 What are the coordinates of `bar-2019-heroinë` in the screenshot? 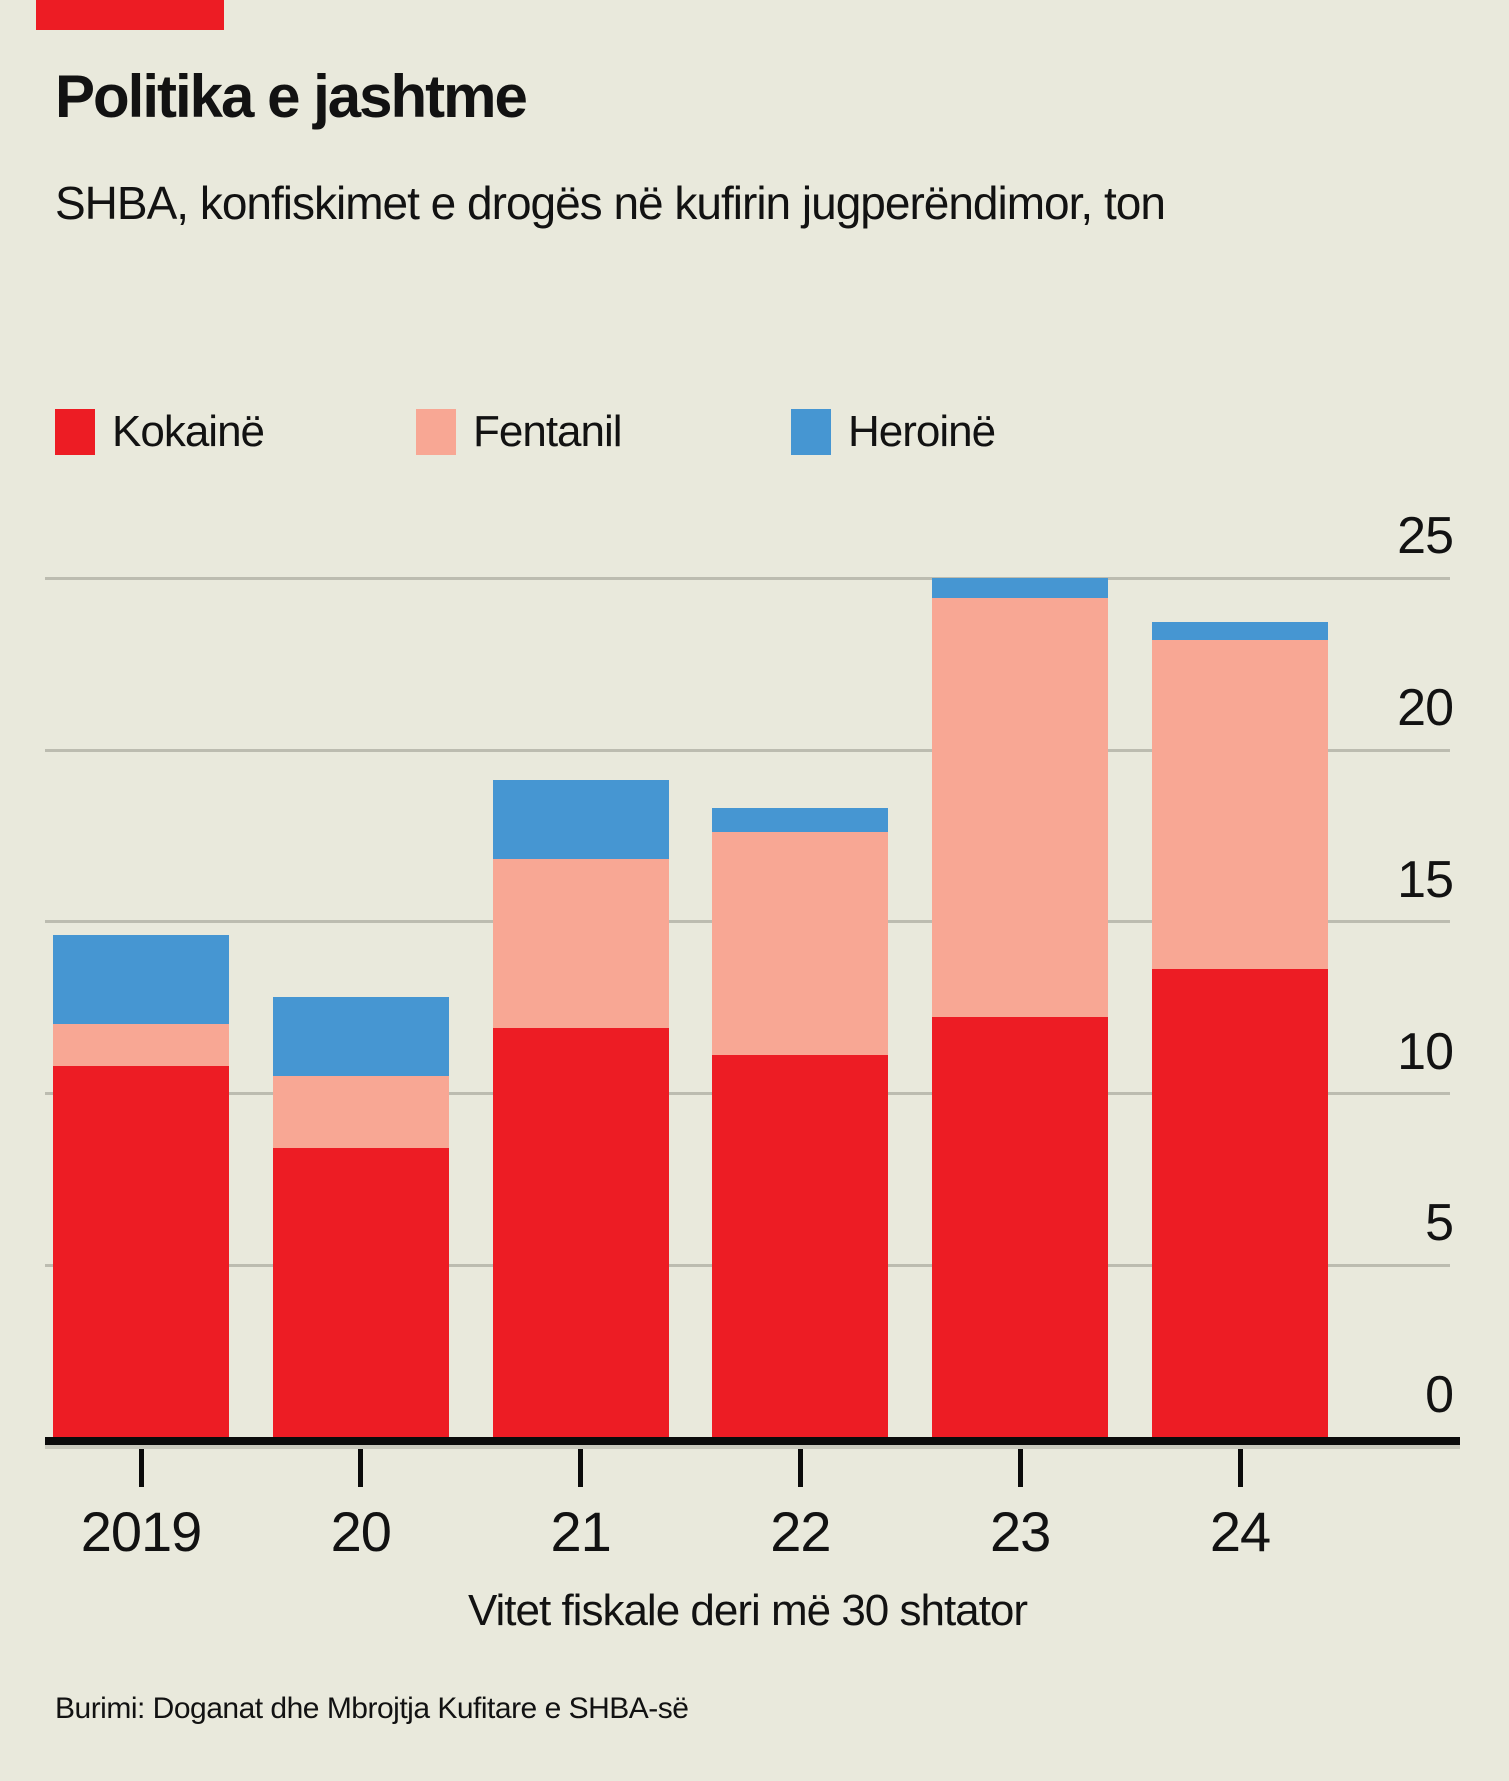 It's located at (141, 980).